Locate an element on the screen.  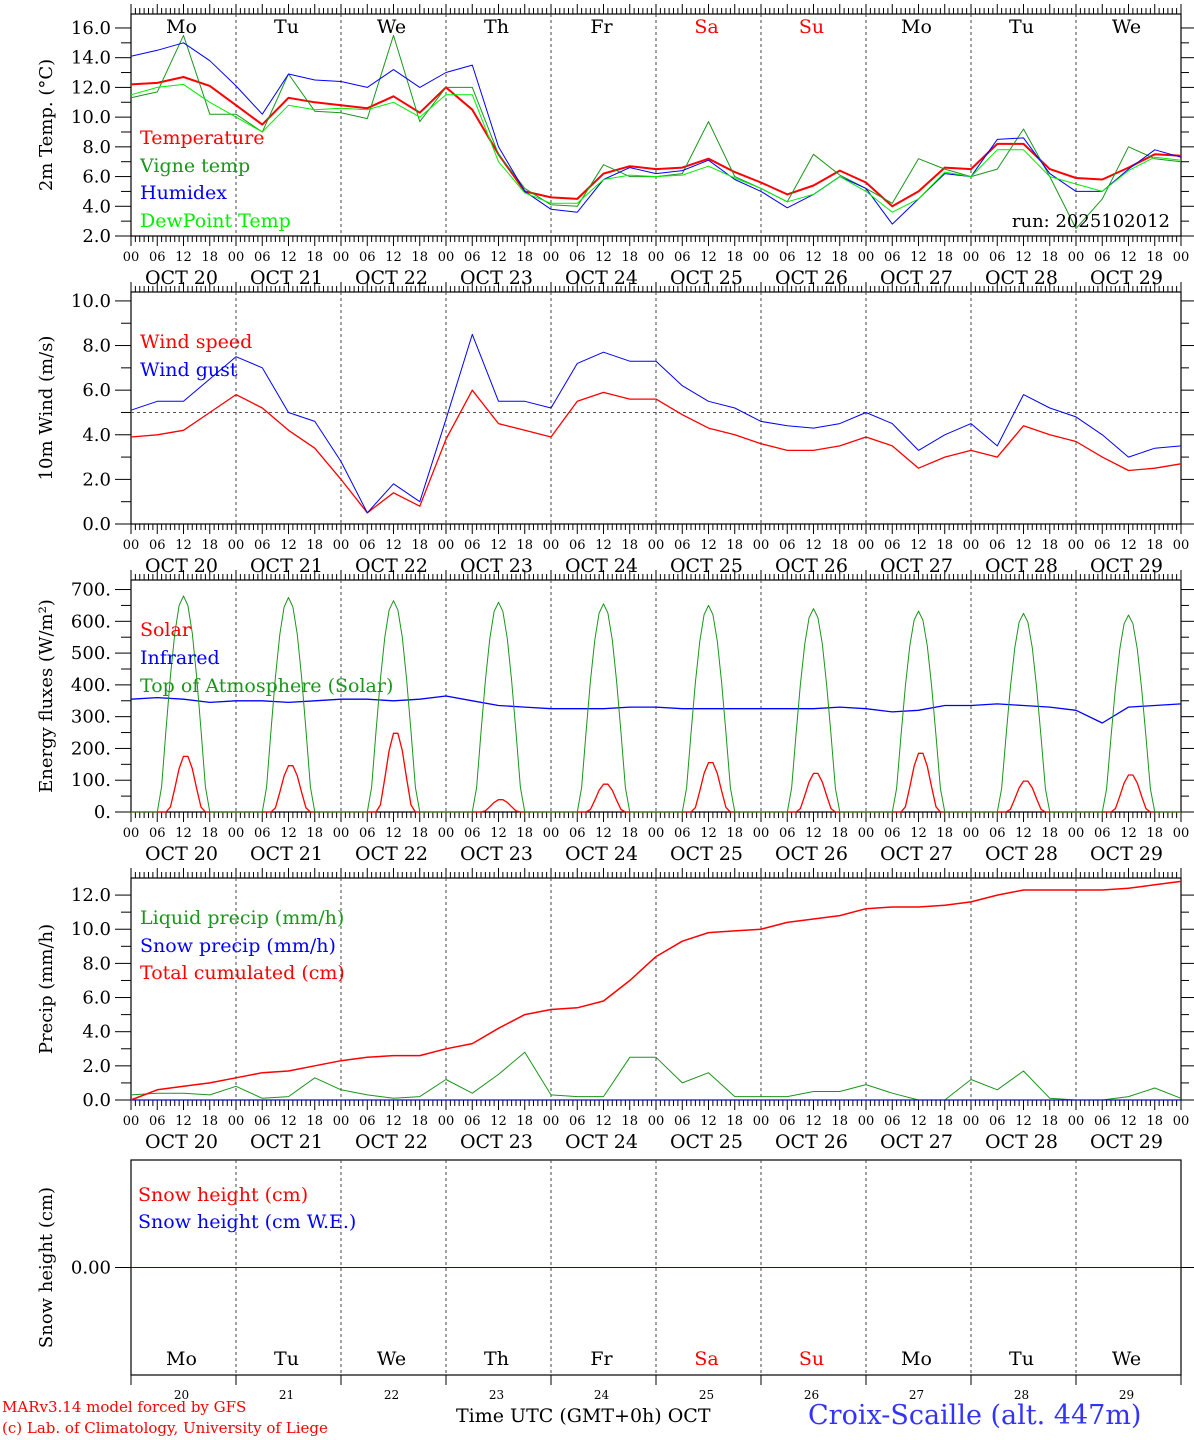
x-axis-title: Time UTC (GMT+0h) OCT is located at coordinates (583, 1416).